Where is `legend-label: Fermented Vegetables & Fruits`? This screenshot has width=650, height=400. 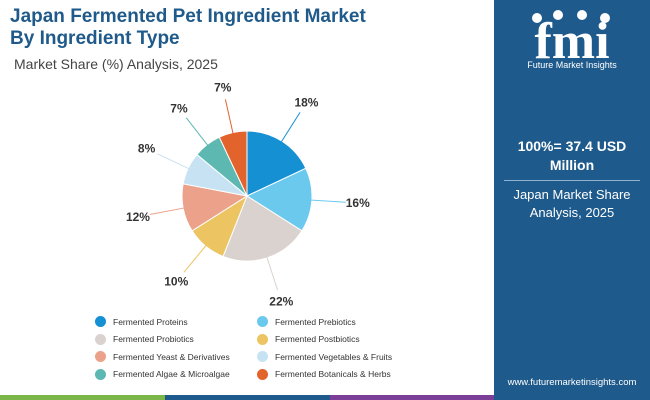
legend-label: Fermented Vegetables & Fruits is located at coordinates (334, 356).